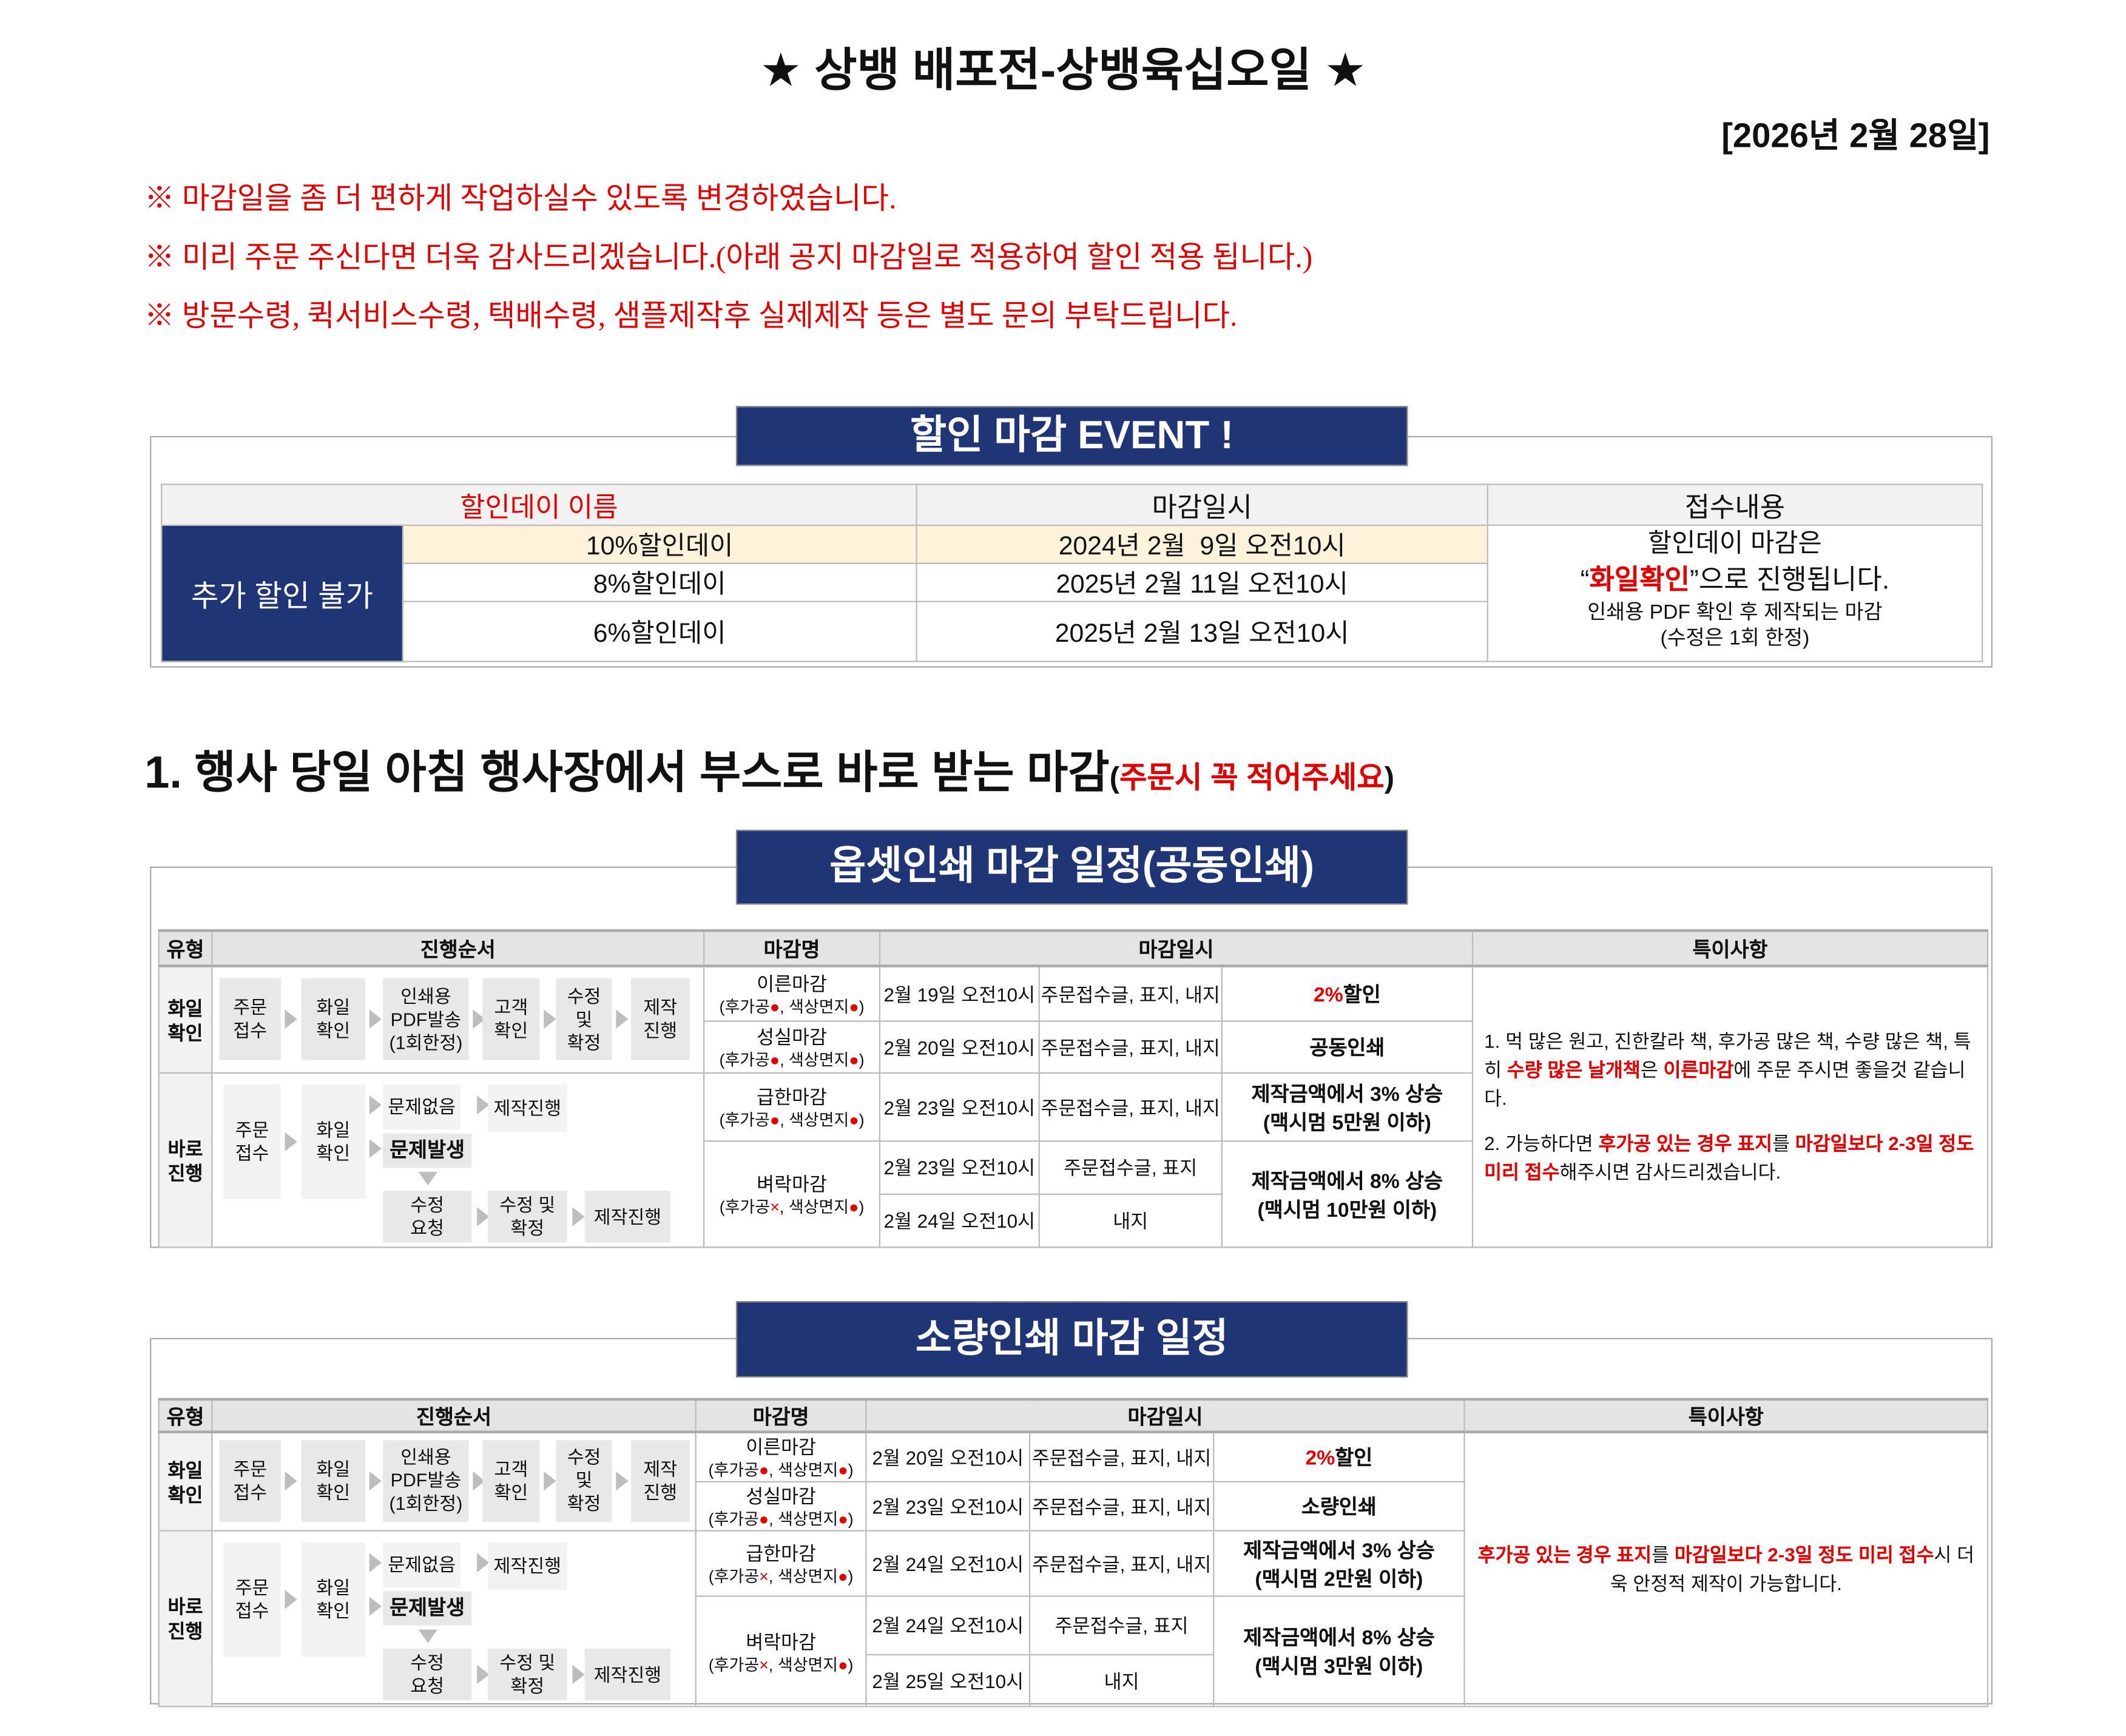 The height and width of the screenshot is (1736, 2126). Describe the element at coordinates (948, 1456) in the screenshot. I see `deadline-date: 2월 20일 오전10시` at that location.